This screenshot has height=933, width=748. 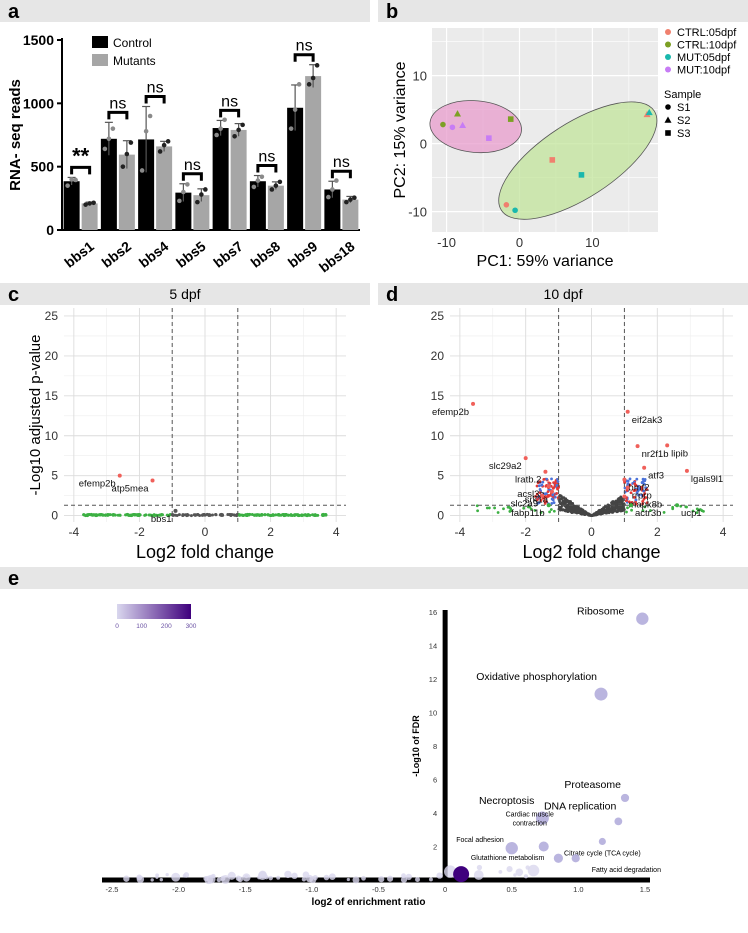 I want to click on colorbar, so click(x=154, y=611).